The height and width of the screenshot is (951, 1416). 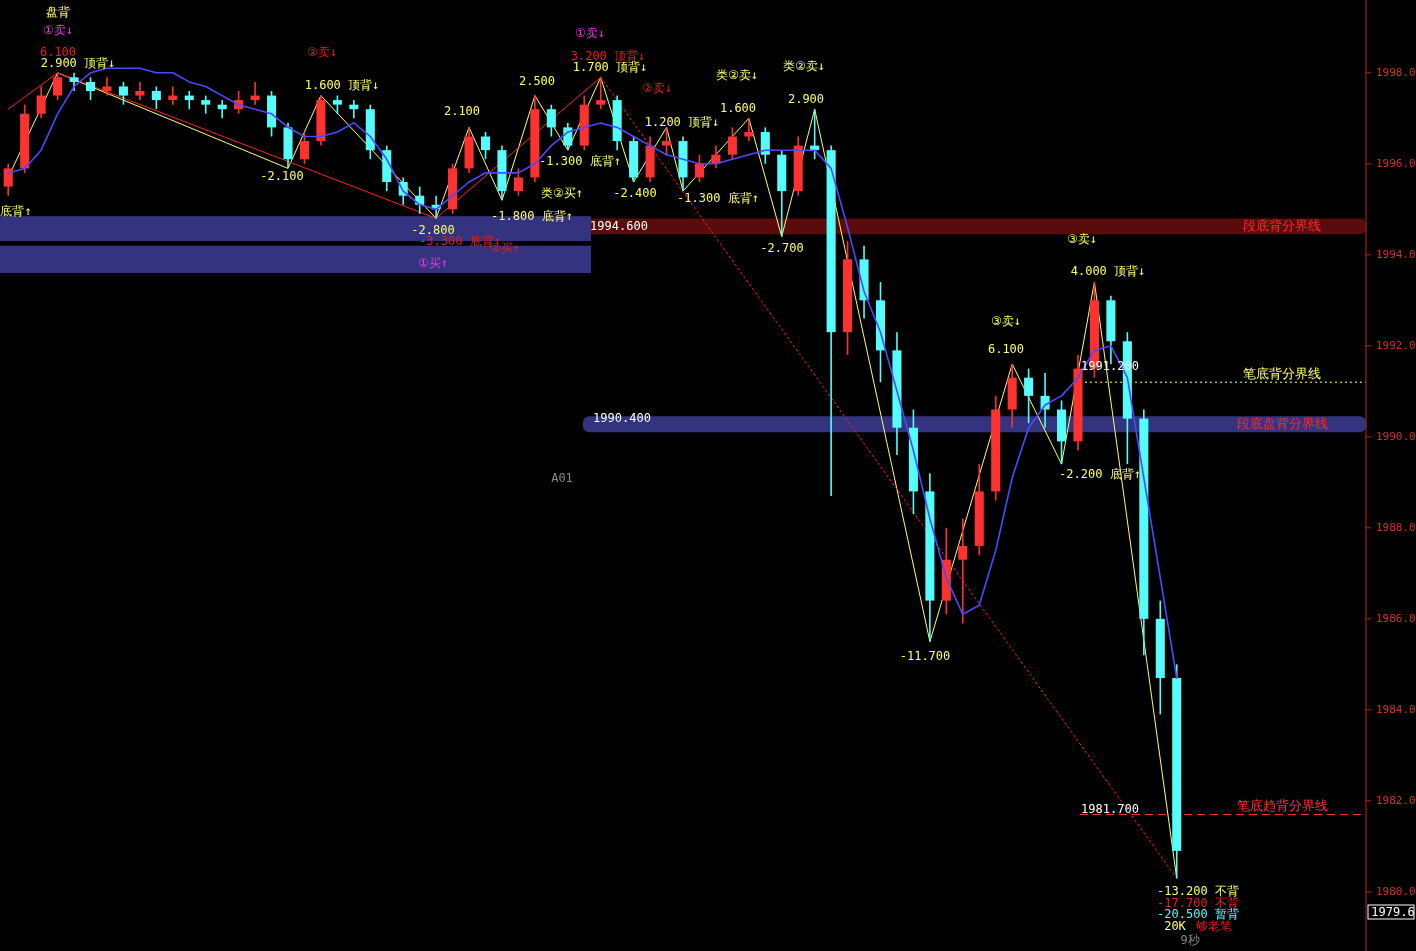 What do you see at coordinates (1396, 254) in the screenshot?
I see `y-tick-label: 1994.0` at bounding box center [1396, 254].